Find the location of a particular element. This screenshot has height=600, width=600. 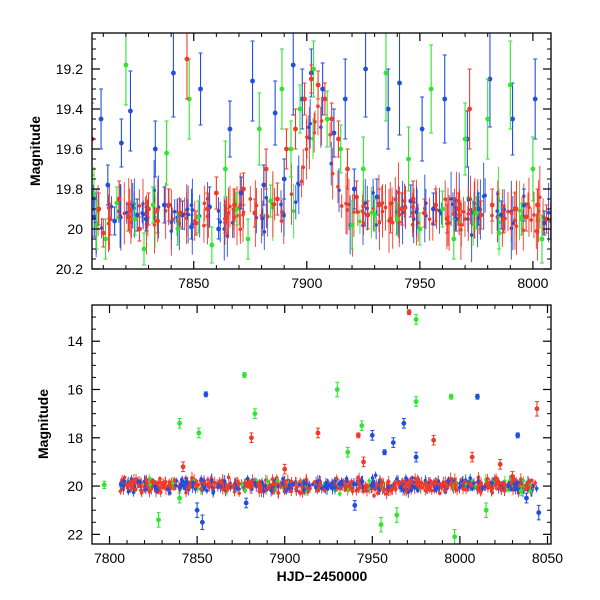

y-tick-label: 18 is located at coordinates (75, 438).